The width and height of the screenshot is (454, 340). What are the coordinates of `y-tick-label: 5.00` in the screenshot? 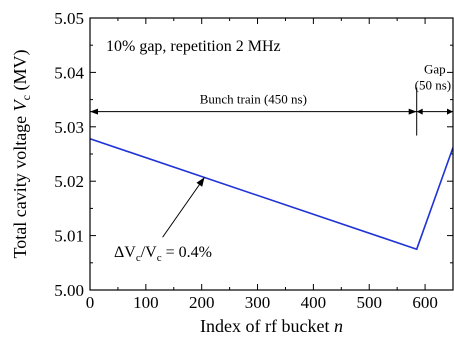 It's located at (69, 290).